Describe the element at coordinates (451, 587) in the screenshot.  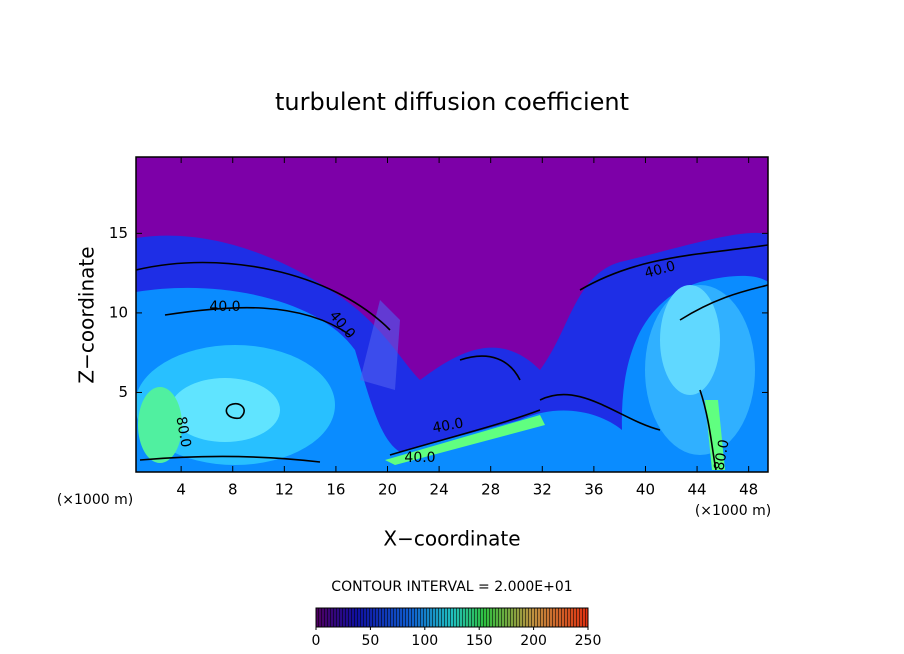
I see `contour-interval: CONTOUR INTERVAL = 2.000E+01` at that location.